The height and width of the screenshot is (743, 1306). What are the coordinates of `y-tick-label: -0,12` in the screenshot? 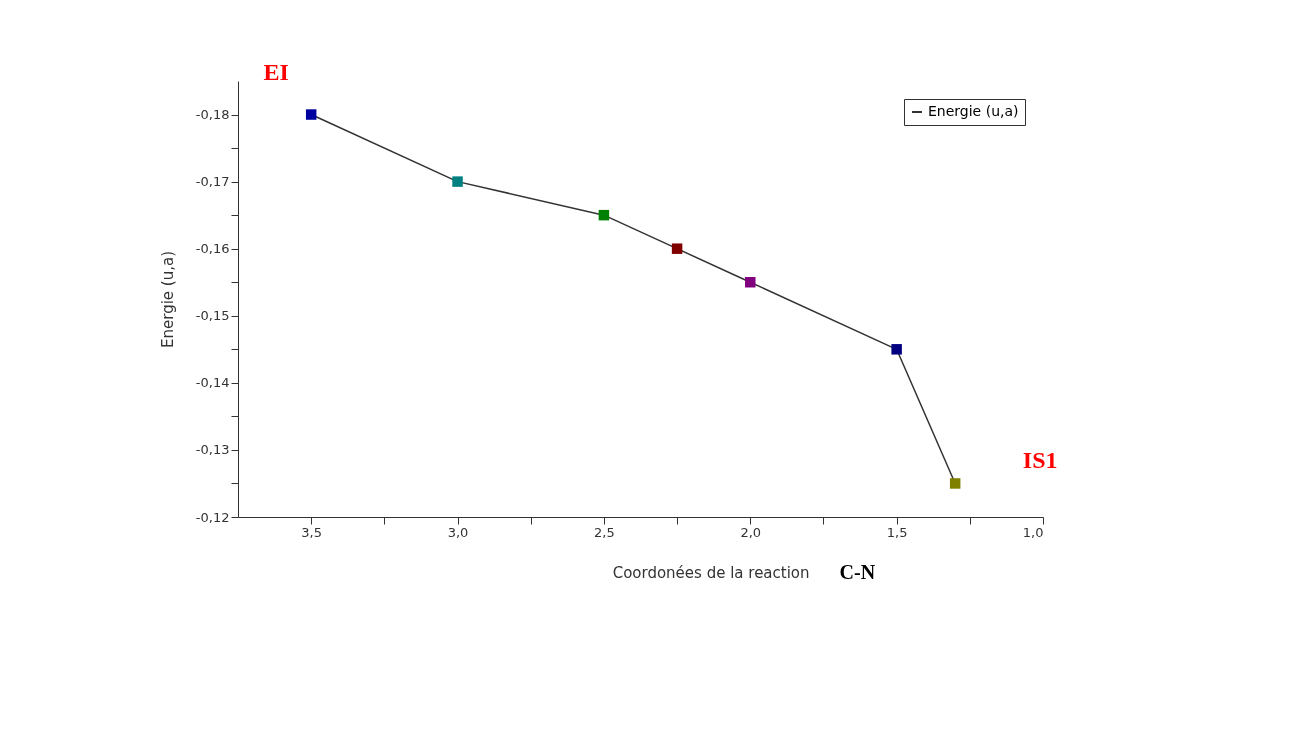 It's located at (212, 517).